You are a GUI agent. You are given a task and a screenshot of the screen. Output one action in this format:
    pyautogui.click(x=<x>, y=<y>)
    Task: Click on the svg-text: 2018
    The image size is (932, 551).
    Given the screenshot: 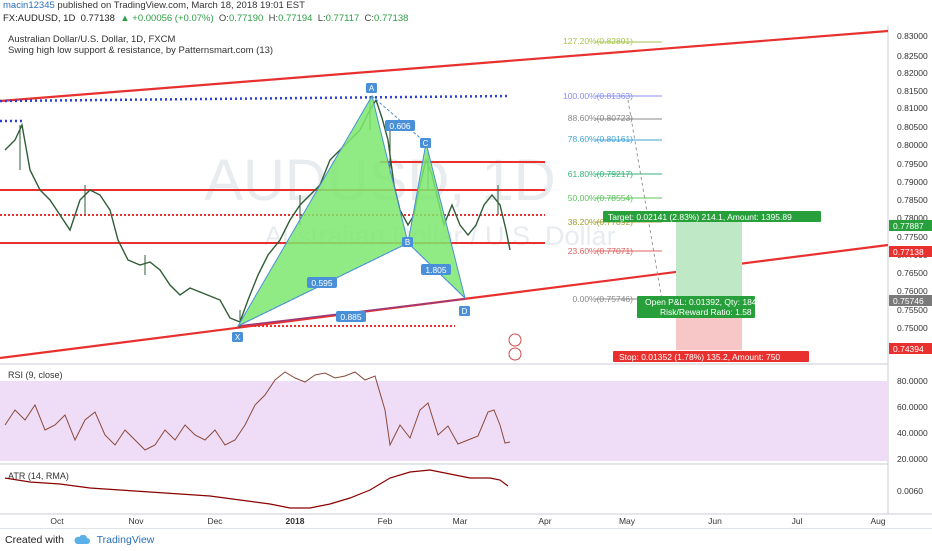 What is the action you would take?
    pyautogui.click(x=295, y=521)
    